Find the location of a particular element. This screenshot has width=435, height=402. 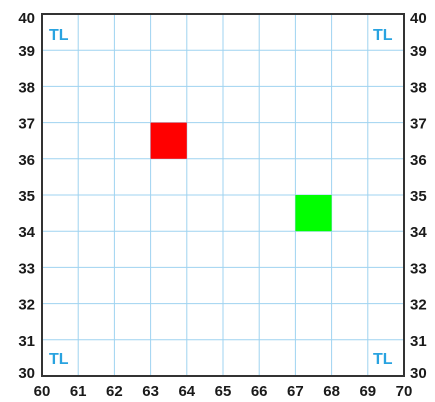

y-tick-label-right: 32 is located at coordinates (418, 305).